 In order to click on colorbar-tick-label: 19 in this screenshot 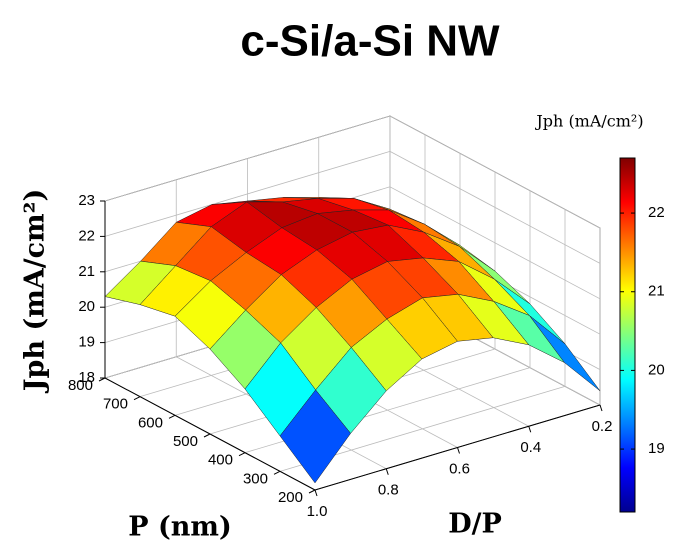, I will do `click(656, 448)`.